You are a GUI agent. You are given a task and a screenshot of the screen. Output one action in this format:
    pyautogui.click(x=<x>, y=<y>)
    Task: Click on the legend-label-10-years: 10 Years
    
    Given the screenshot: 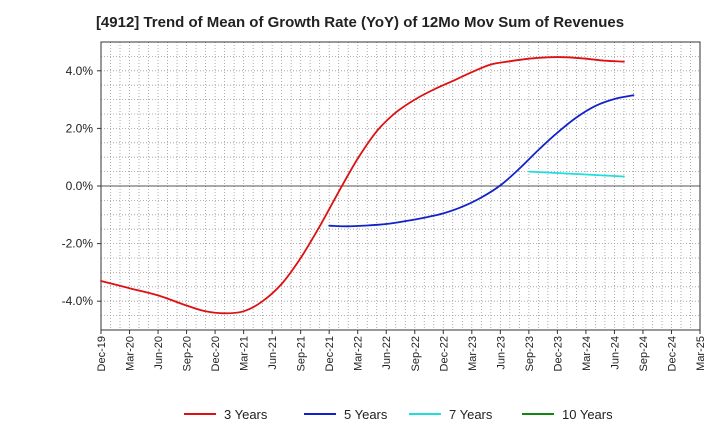 What is the action you would take?
    pyautogui.click(x=587, y=414)
    